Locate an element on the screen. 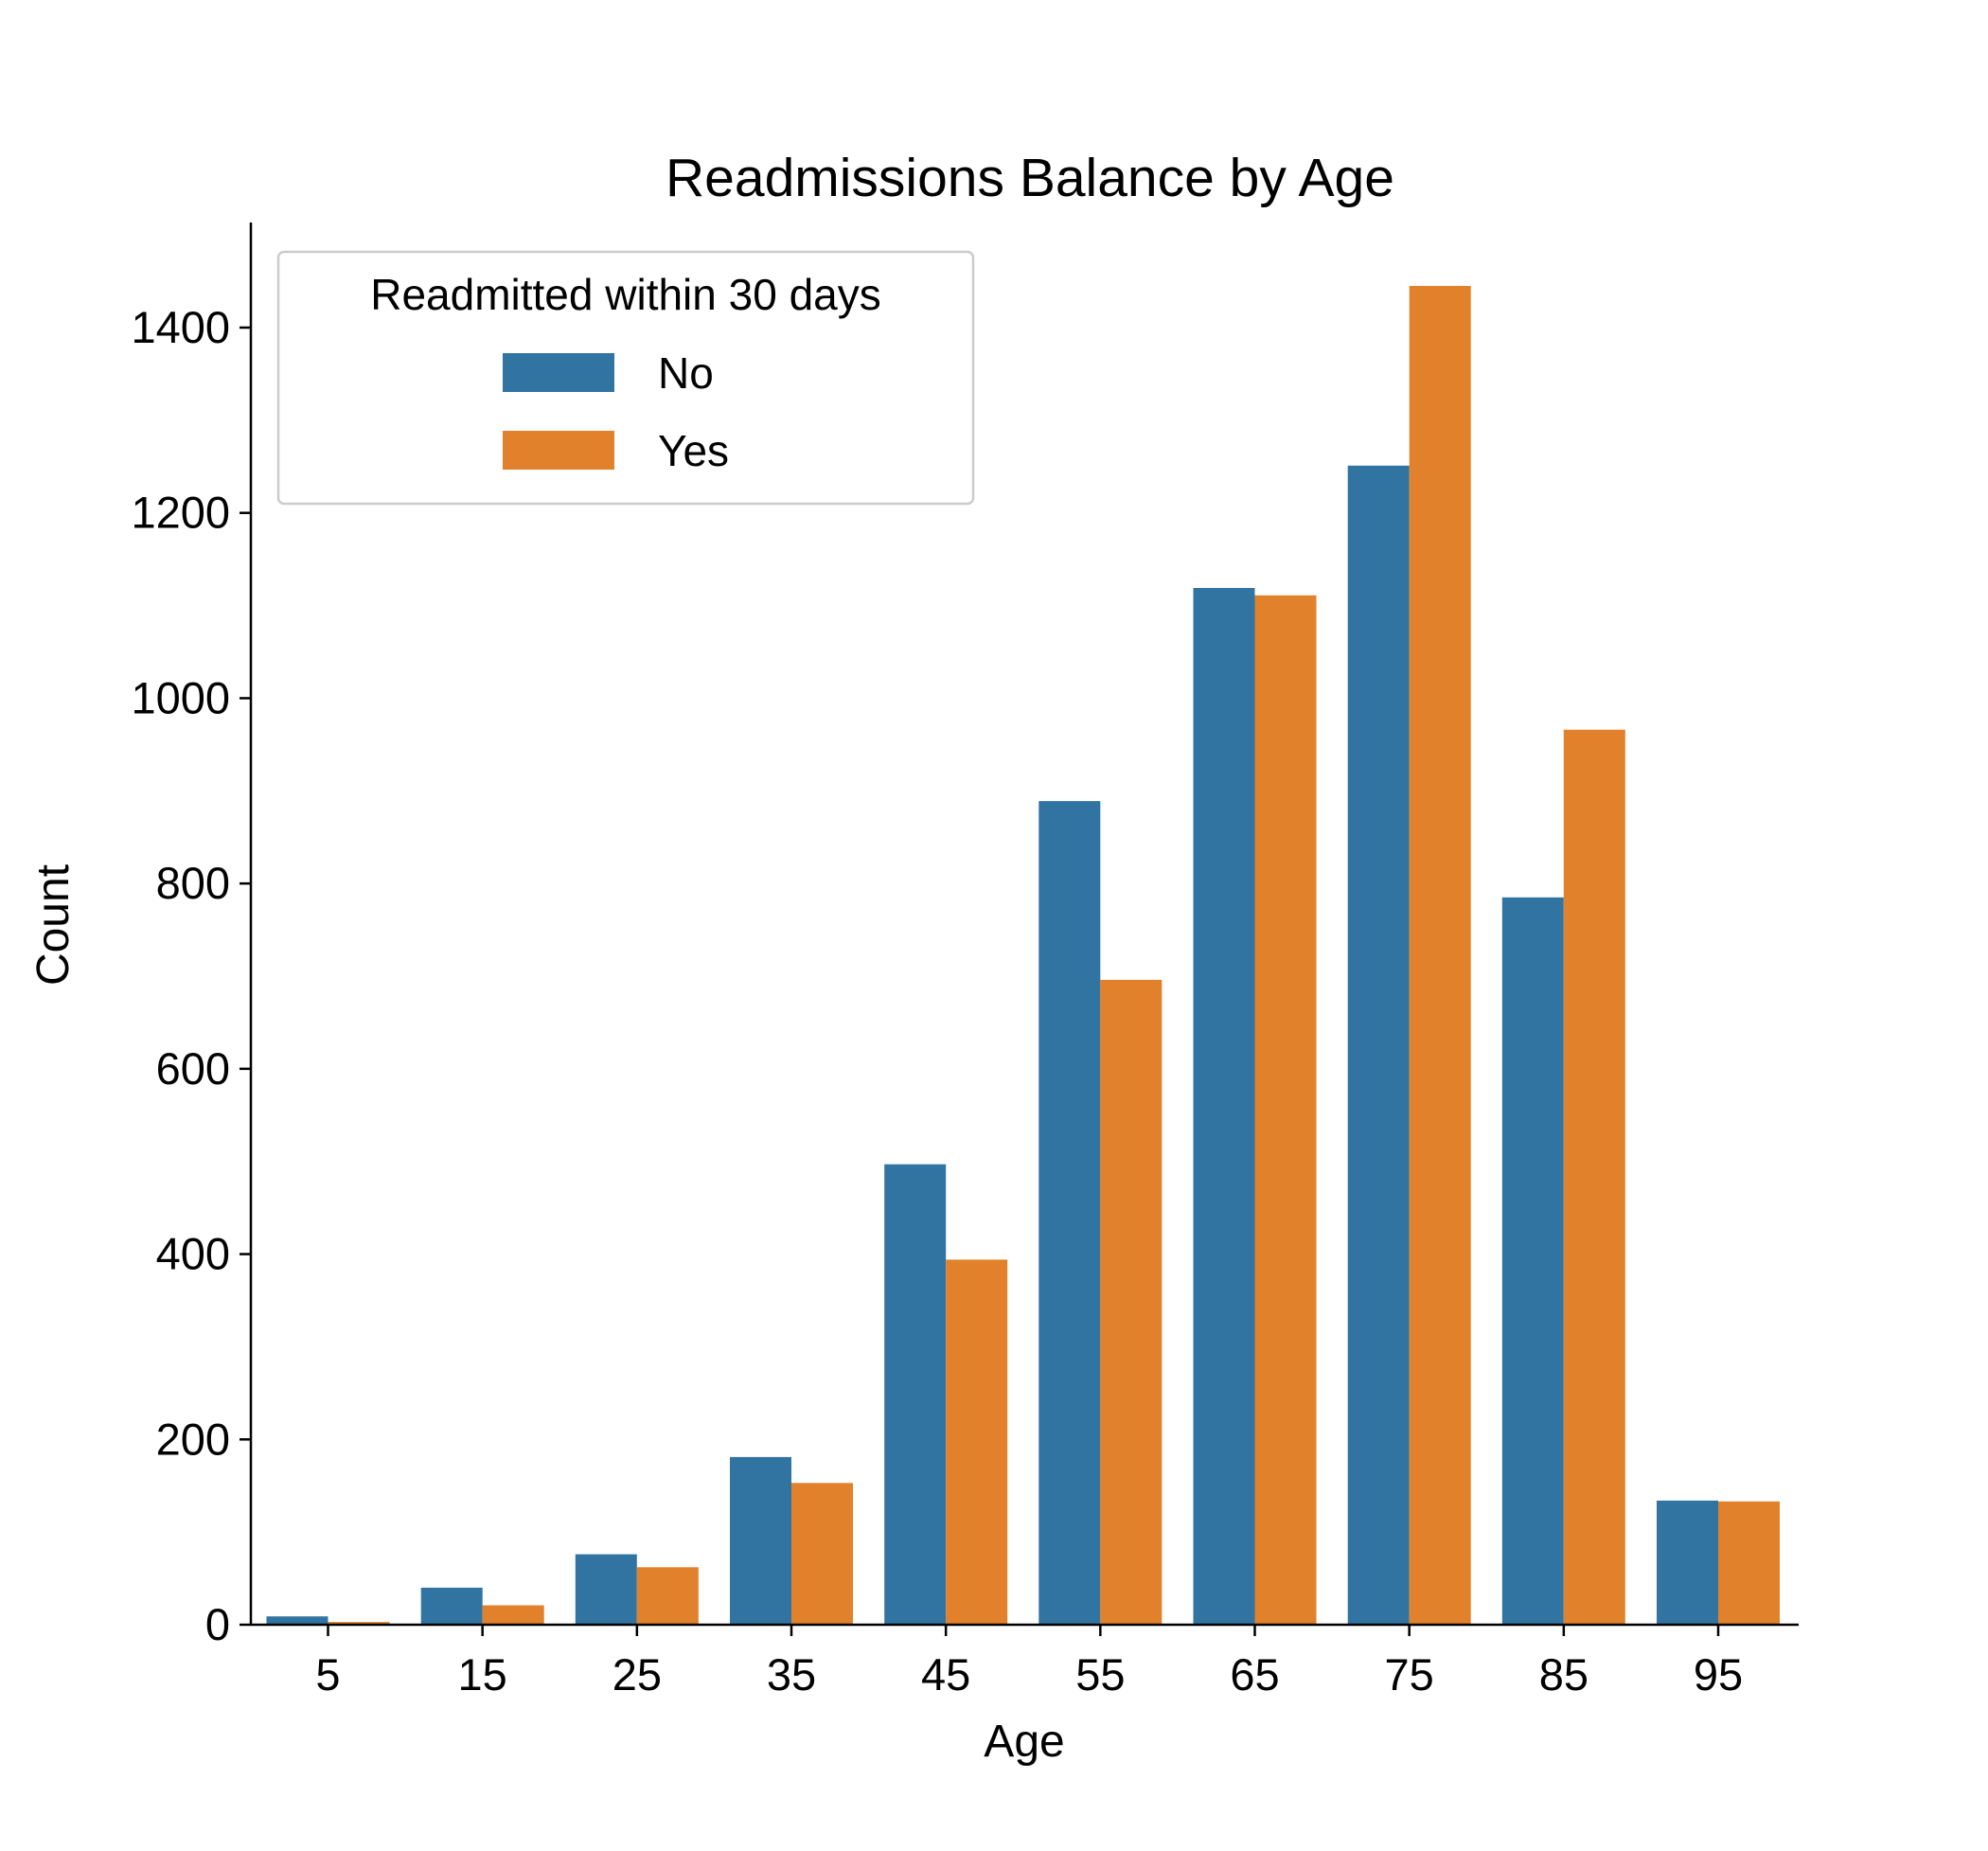  x-tick-label: 25 is located at coordinates (637, 1674).